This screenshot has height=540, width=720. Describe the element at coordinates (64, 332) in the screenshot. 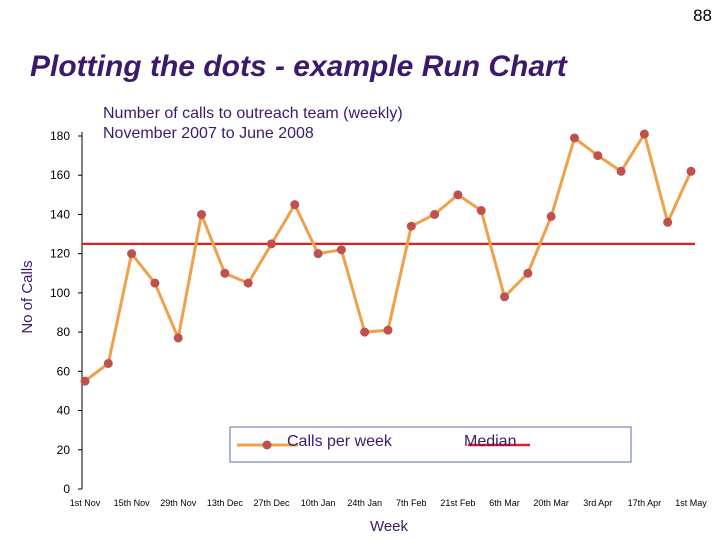

I see `y-tick-label: 80` at that location.